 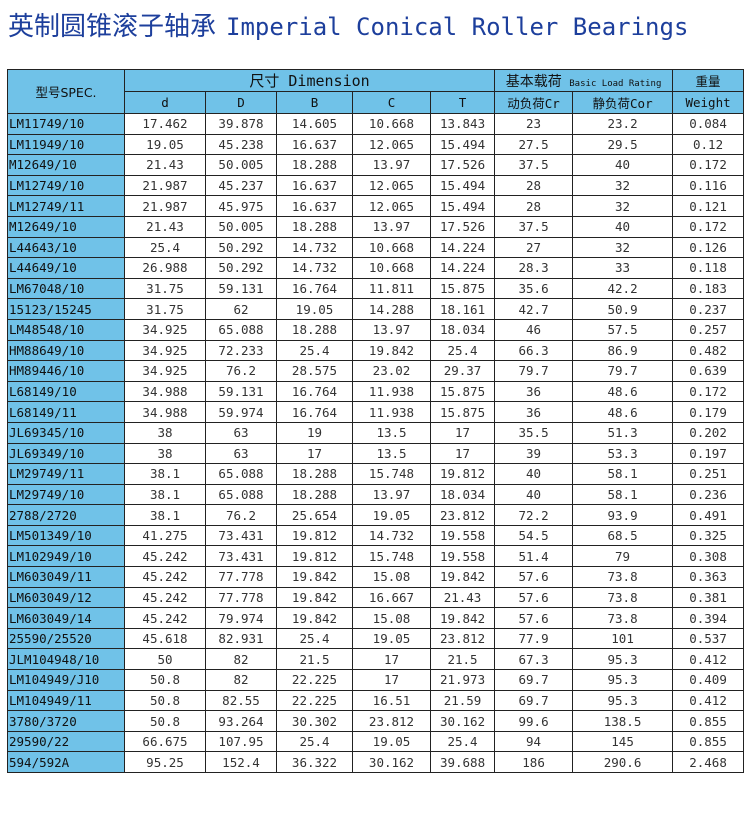 I want to click on cell-weight: 0.236, so click(x=708, y=494).